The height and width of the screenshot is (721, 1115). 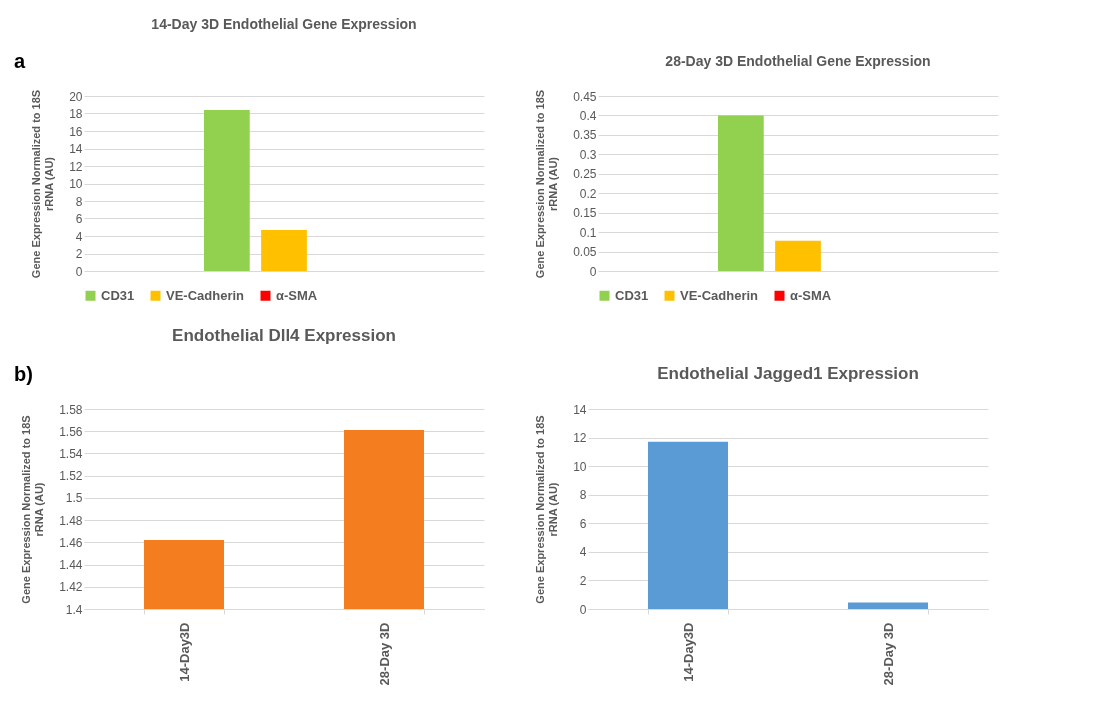 I want to click on y-tick-label: 18, so click(x=76, y=114).